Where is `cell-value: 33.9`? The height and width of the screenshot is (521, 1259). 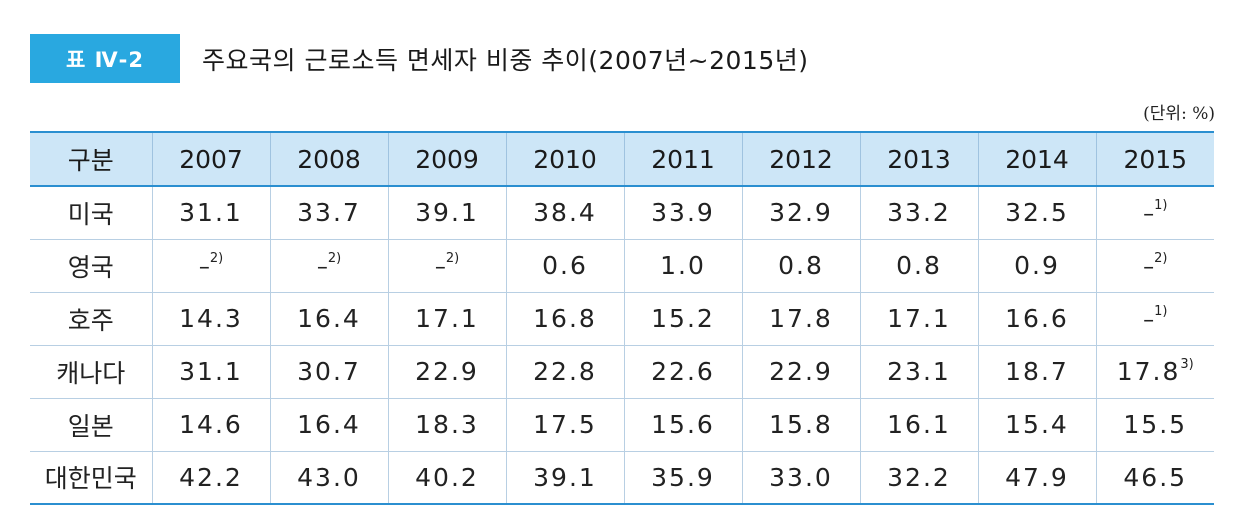
cell-value: 33.9 is located at coordinates (683, 213).